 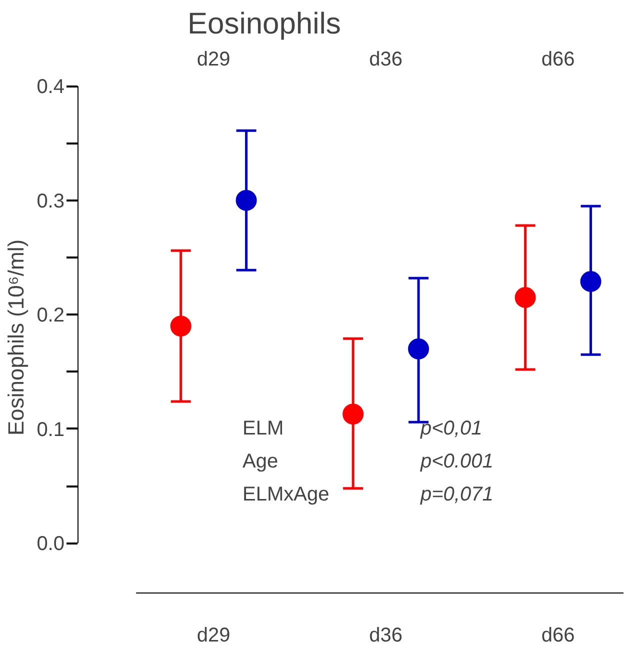 What do you see at coordinates (457, 461) in the screenshot?
I see `annotation: p<0.001` at bounding box center [457, 461].